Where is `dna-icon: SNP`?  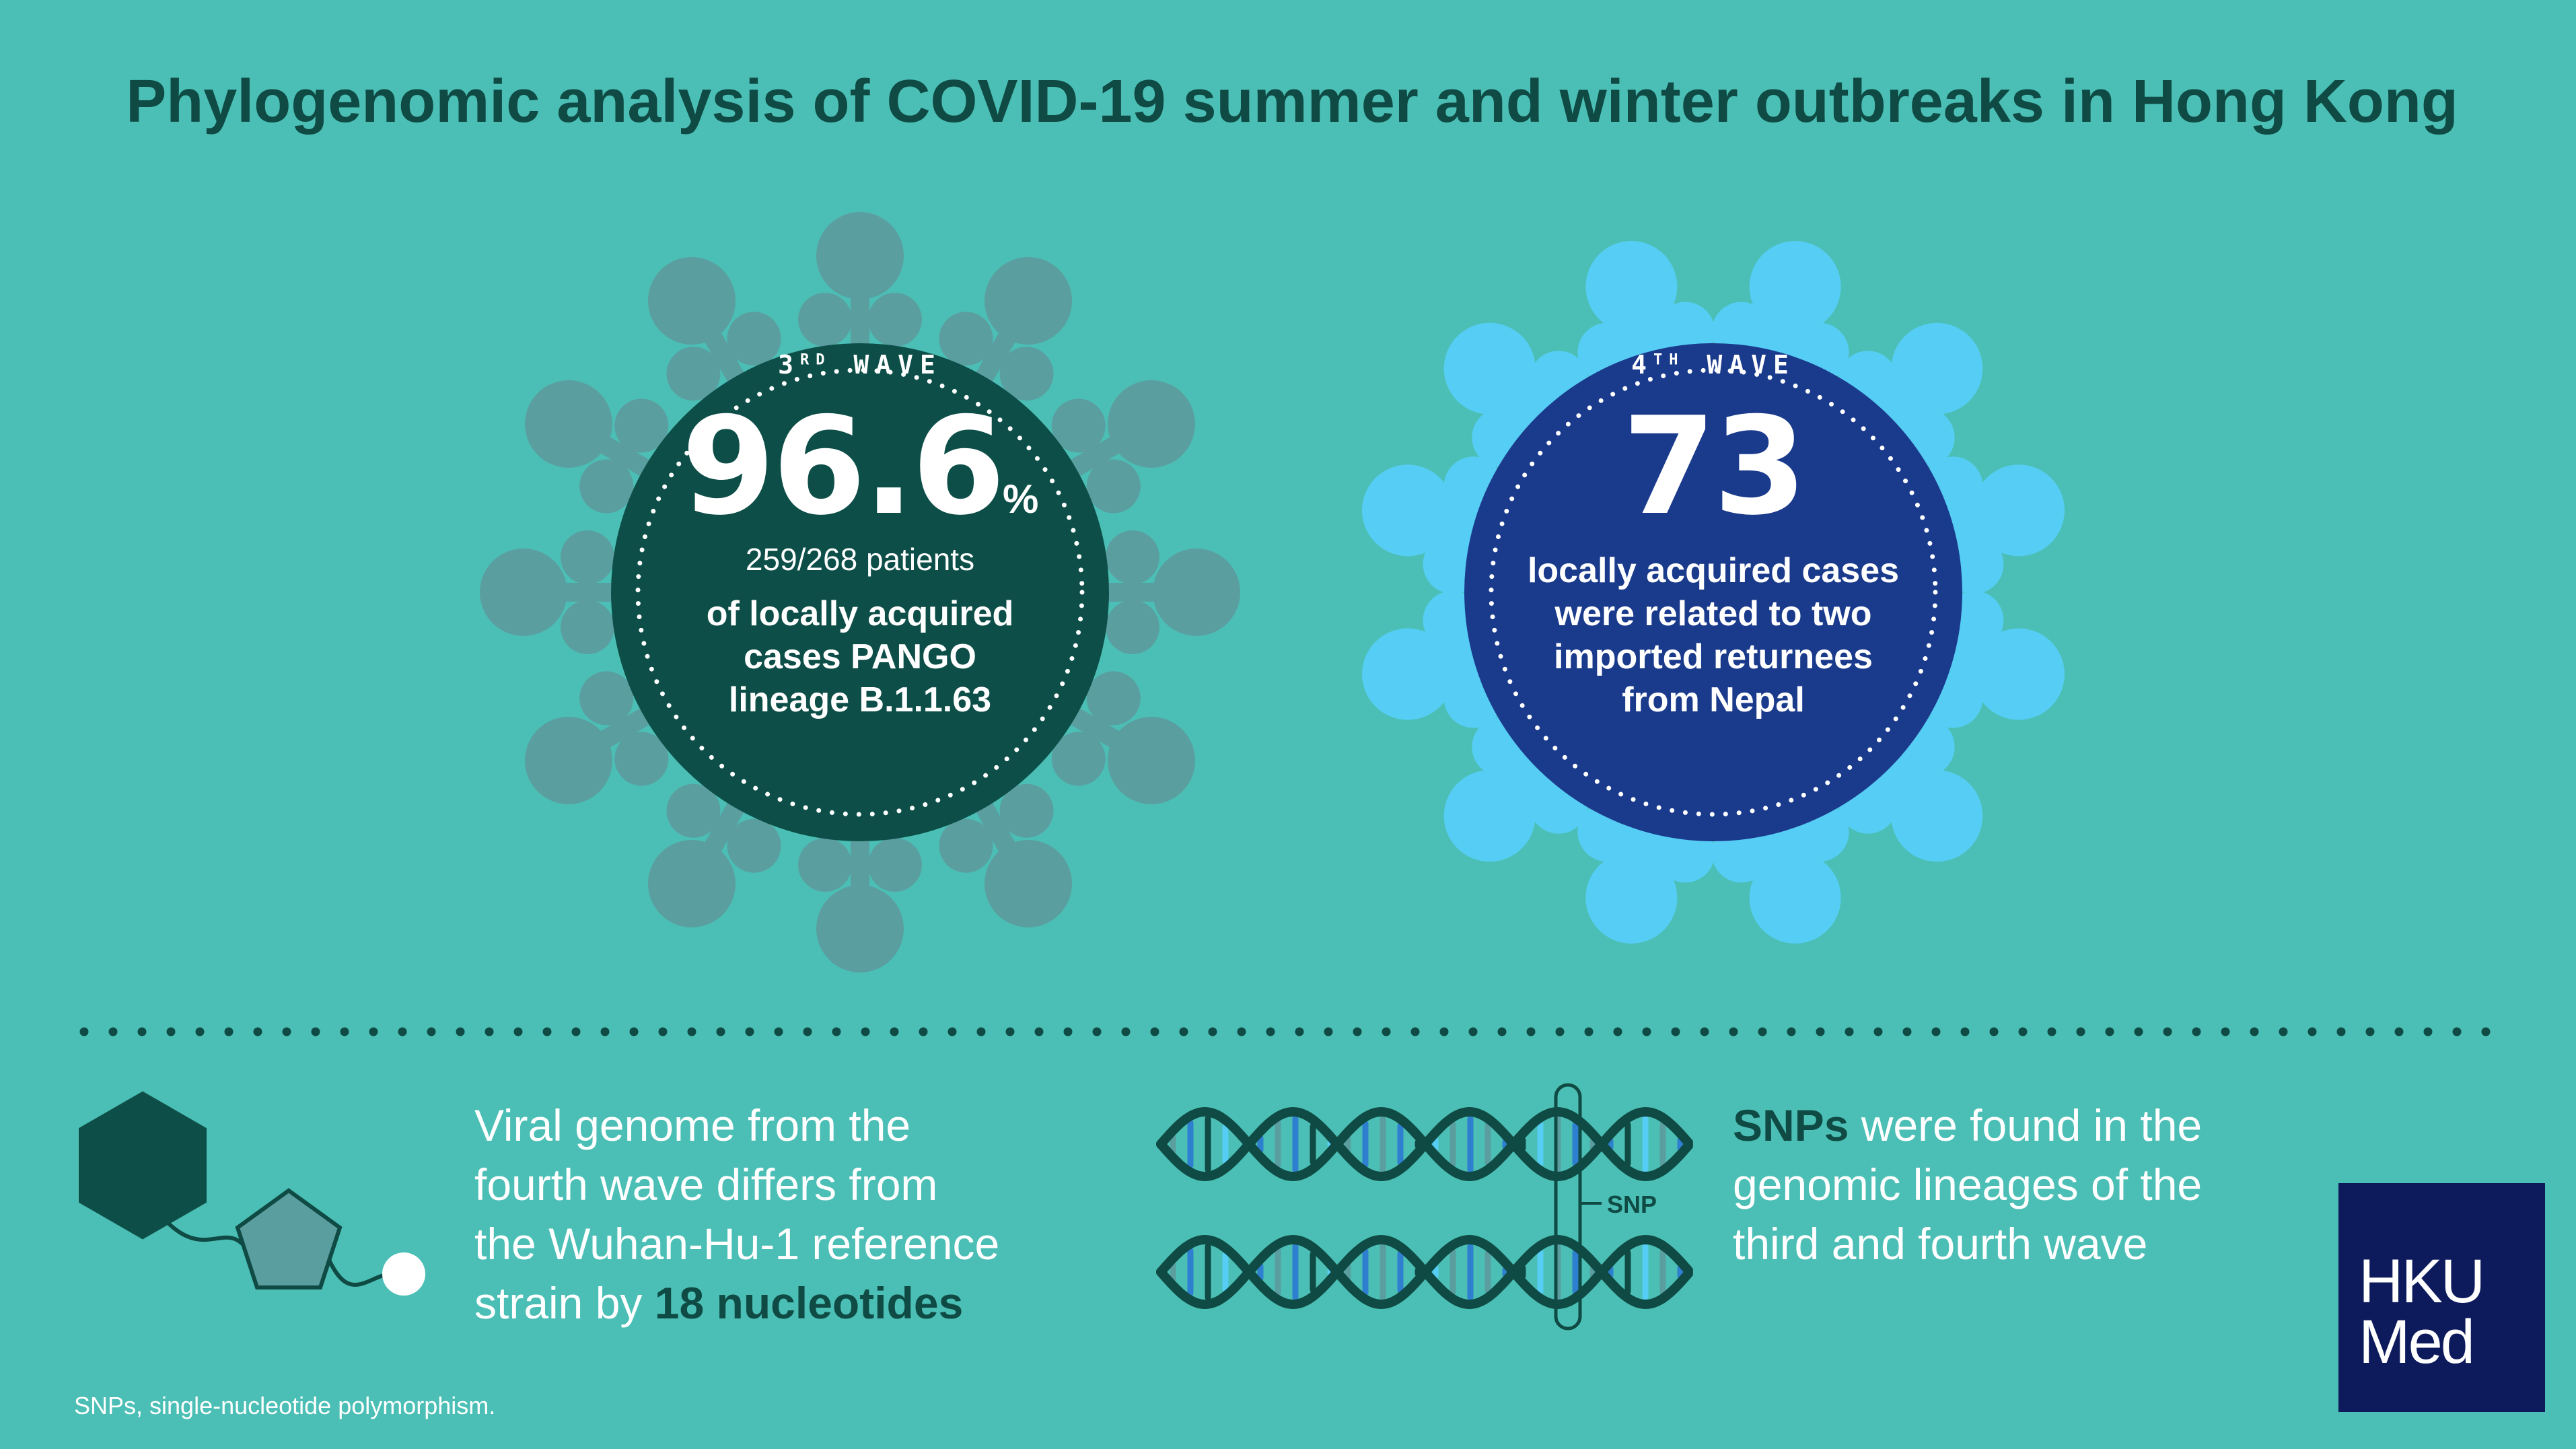 dna-icon: SNP is located at coordinates (1424, 1207).